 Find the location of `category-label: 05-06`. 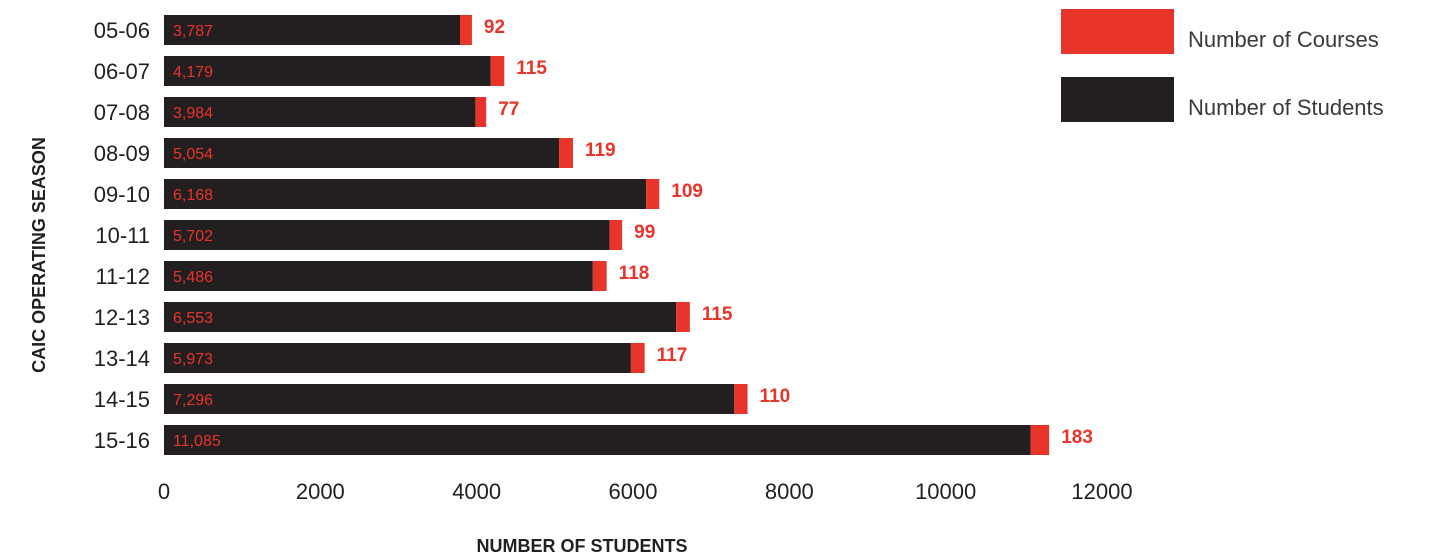

category-label: 05-06 is located at coordinates (122, 30).